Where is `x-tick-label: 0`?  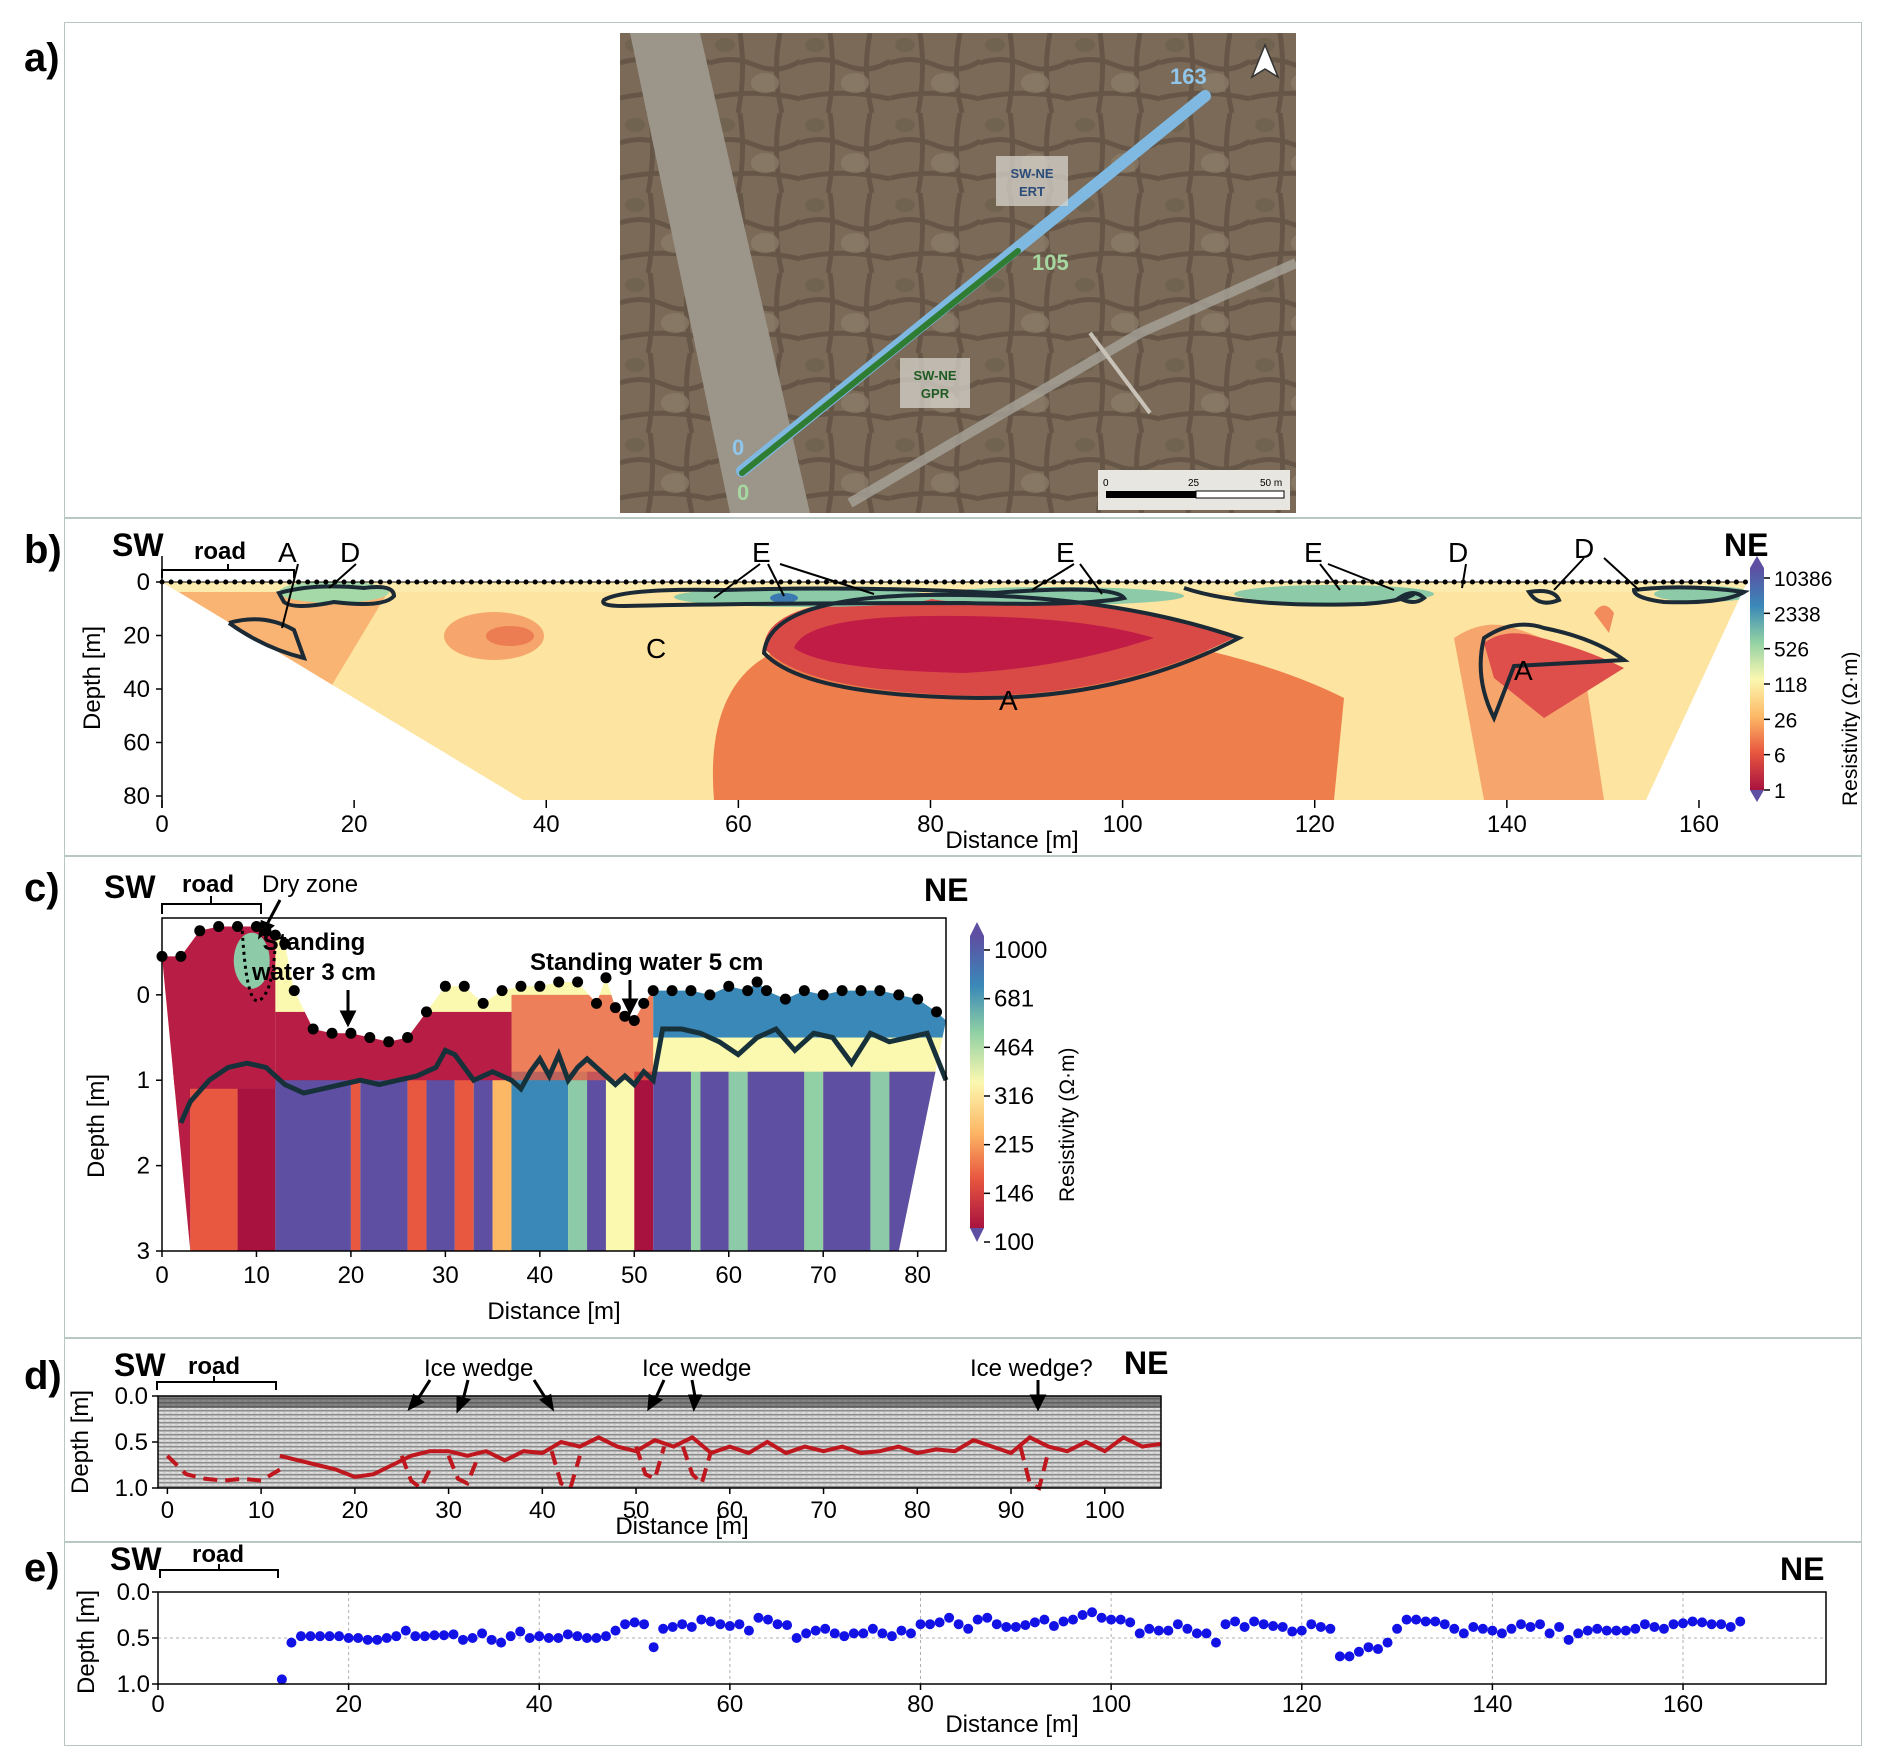
x-tick-label: 0 is located at coordinates (167, 1510).